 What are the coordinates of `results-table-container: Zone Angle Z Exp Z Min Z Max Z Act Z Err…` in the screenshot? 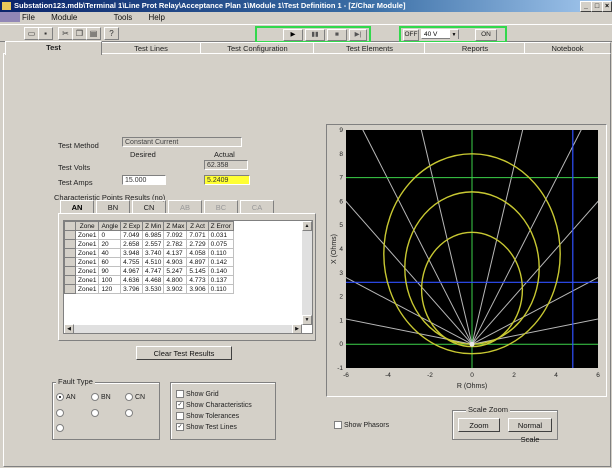 It's located at (188, 277).